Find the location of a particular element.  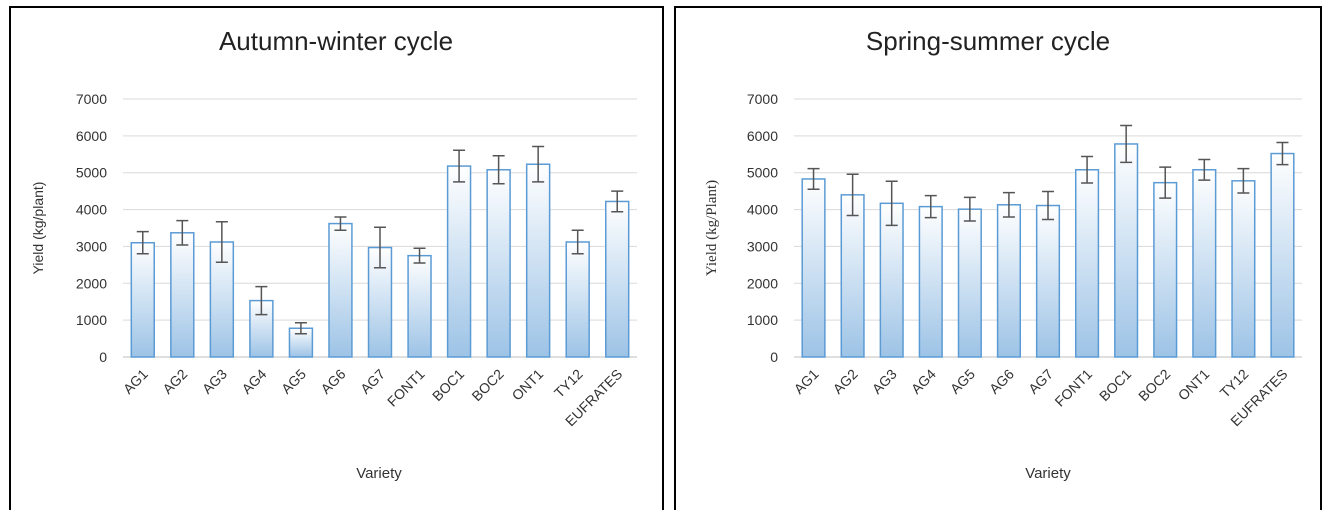

bar-ag7 is located at coordinates (1048, 281).